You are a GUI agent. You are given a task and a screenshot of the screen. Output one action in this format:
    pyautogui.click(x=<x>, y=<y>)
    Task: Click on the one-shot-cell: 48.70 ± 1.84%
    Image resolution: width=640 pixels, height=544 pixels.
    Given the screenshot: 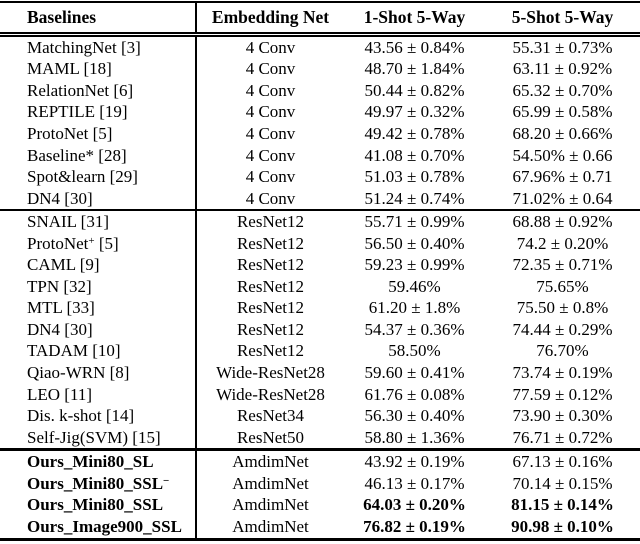 What is the action you would take?
    pyautogui.click(x=414, y=69)
    